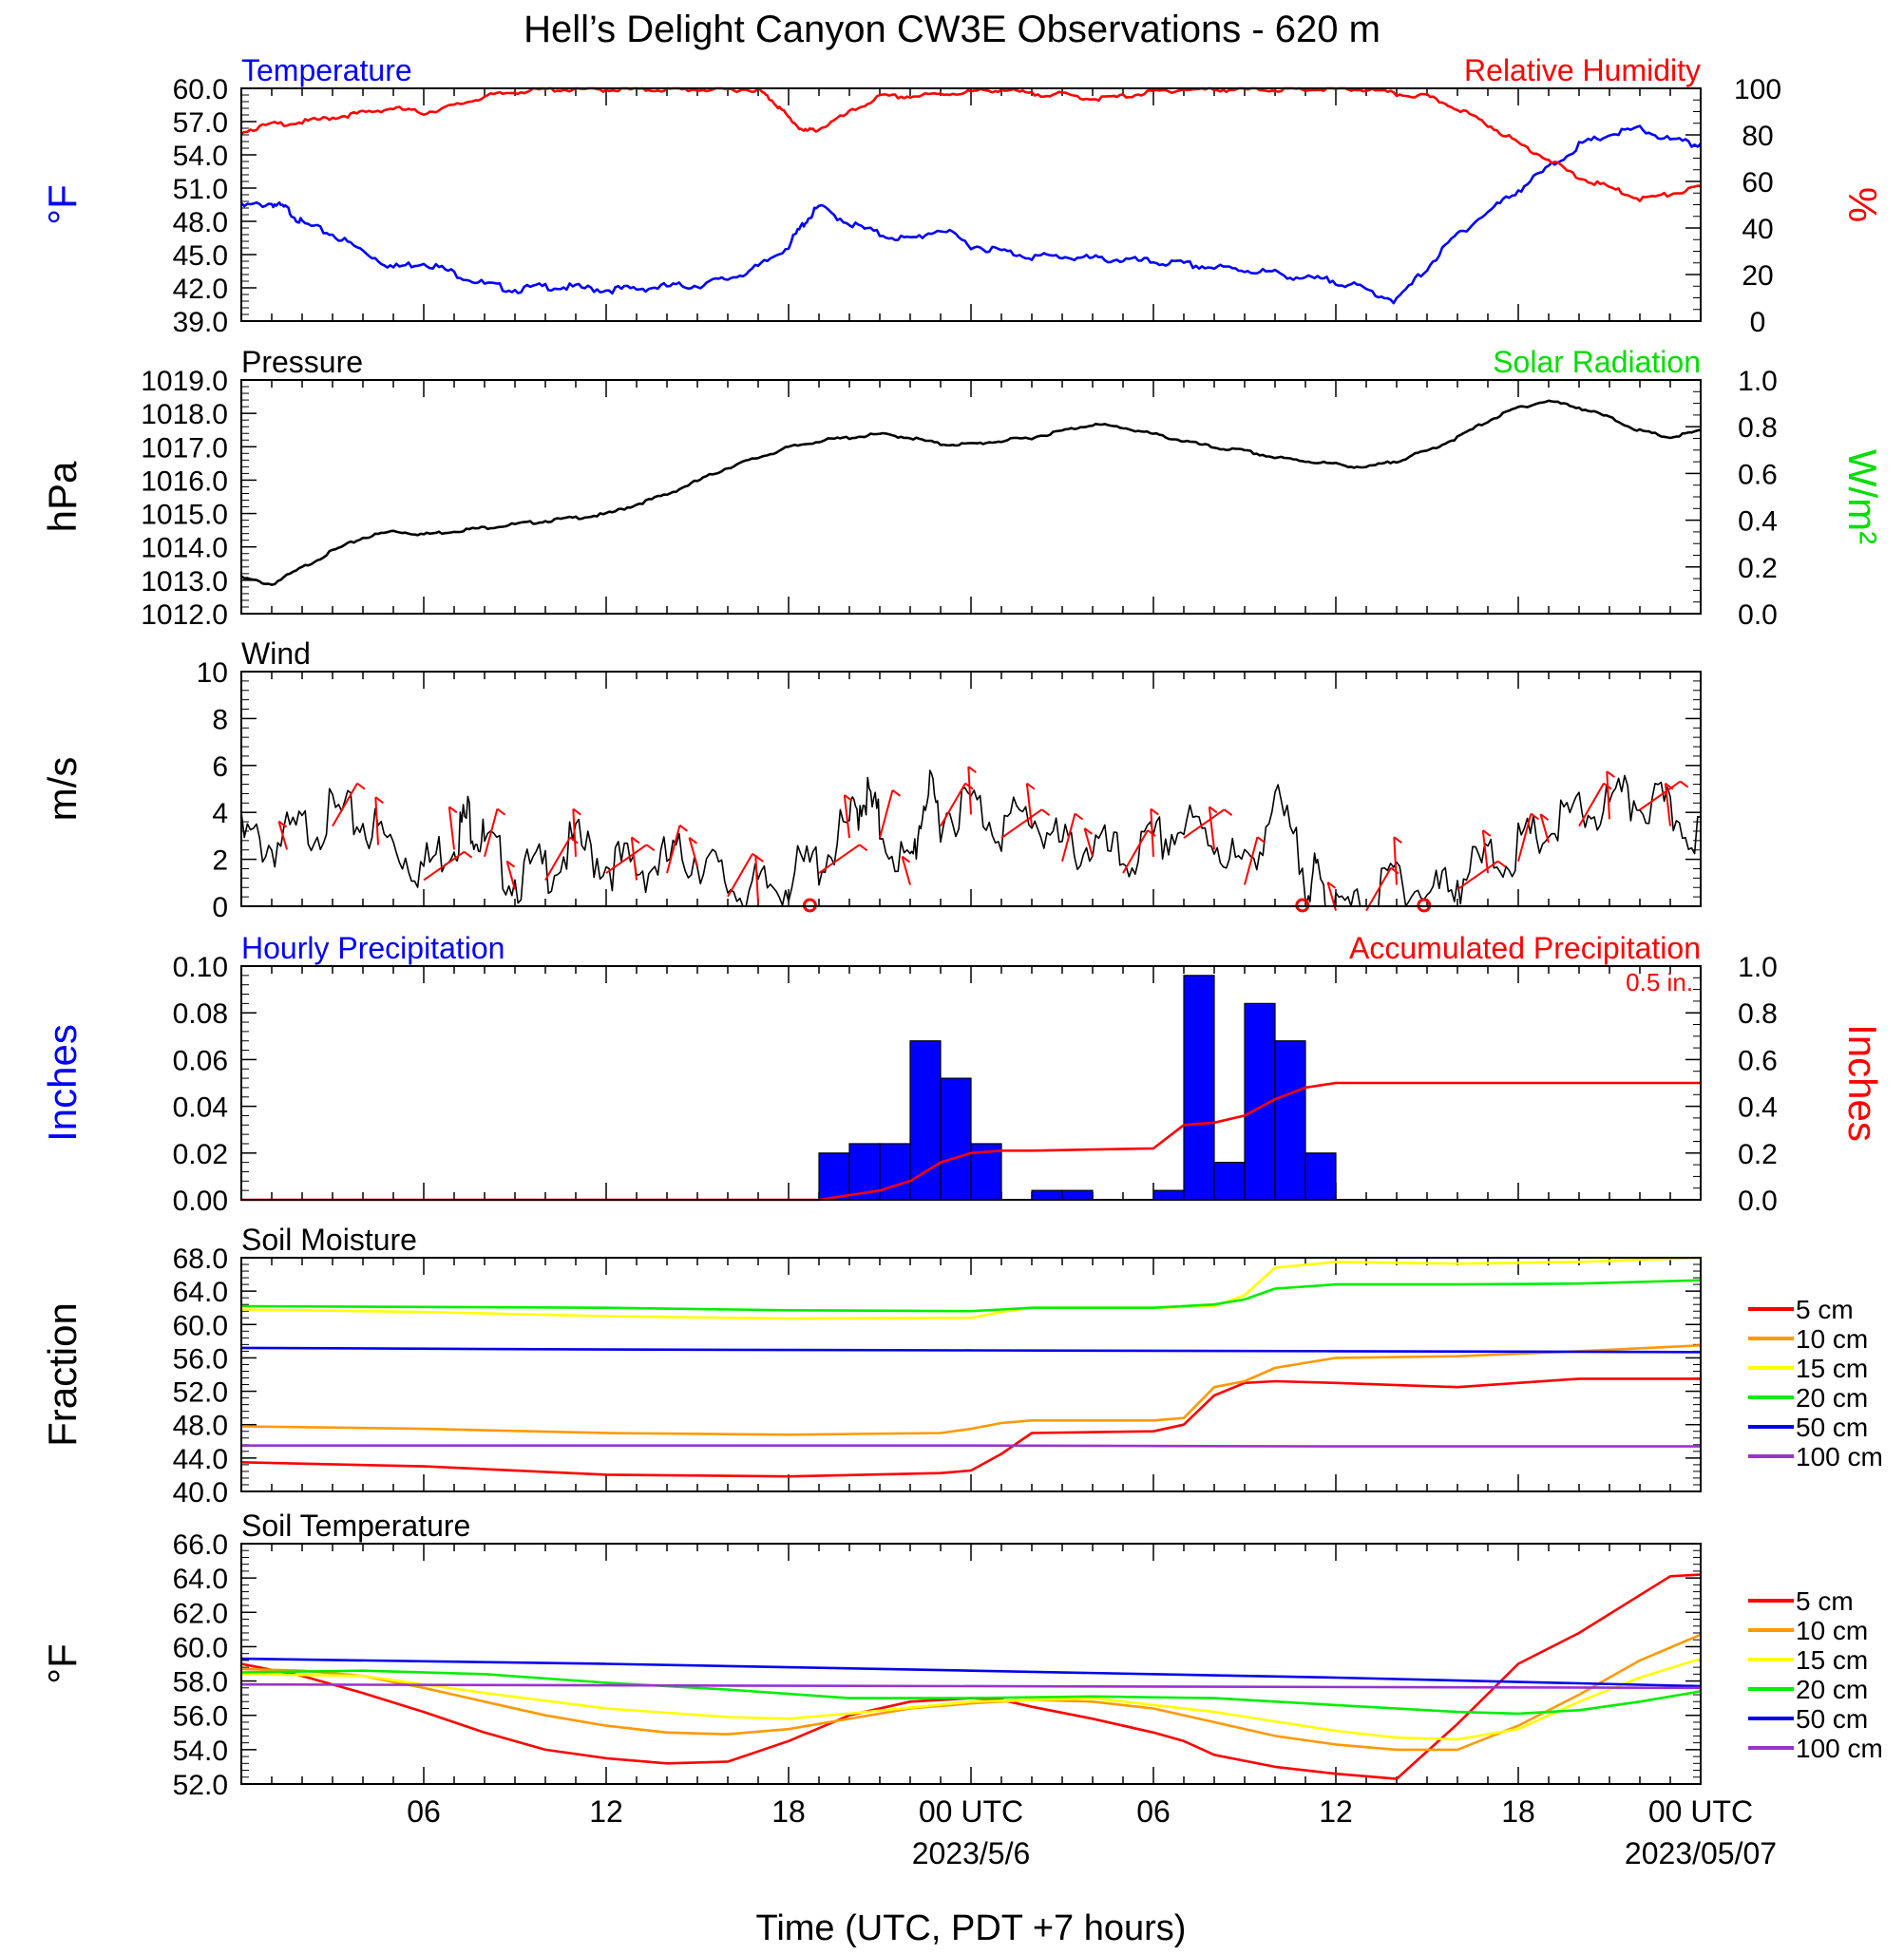 The height and width of the screenshot is (1955, 1904). I want to click on y-tick-label-left: 54.0, so click(200, 1751).